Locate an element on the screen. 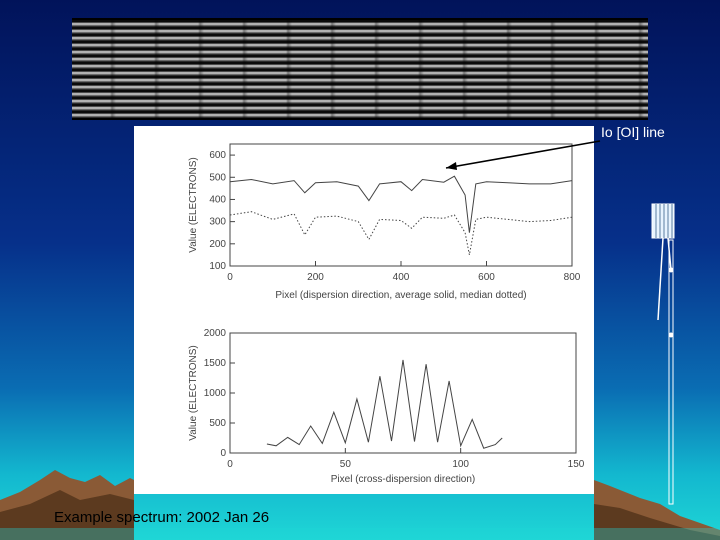  x-tick-label: 400 is located at coordinates (401, 277).